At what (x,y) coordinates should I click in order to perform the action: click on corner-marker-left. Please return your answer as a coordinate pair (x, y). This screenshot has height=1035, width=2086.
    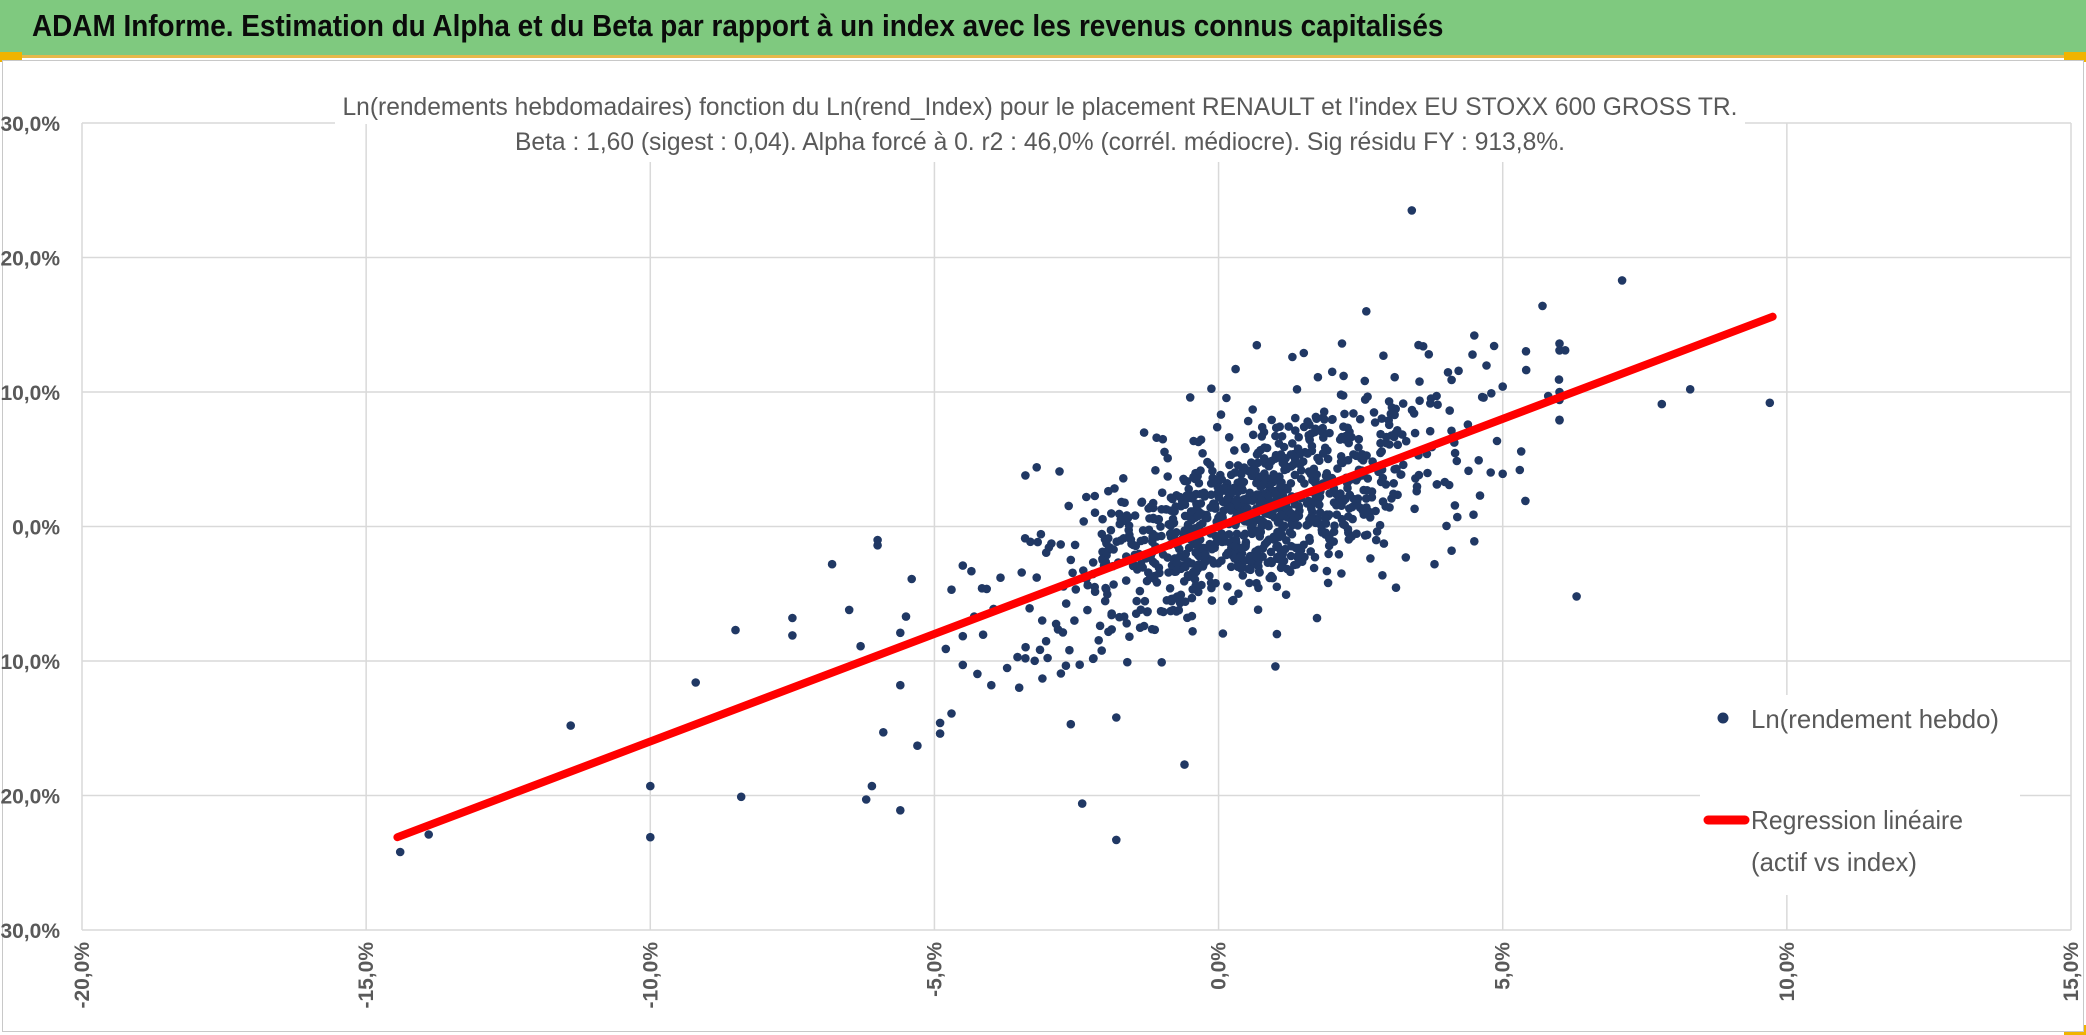
    Looking at the image, I should click on (11, 57).